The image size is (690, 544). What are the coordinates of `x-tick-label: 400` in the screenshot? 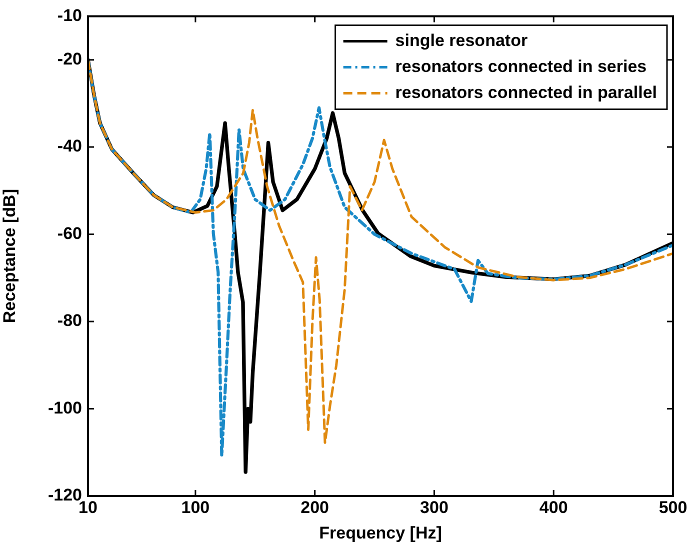 It's located at (553, 507).